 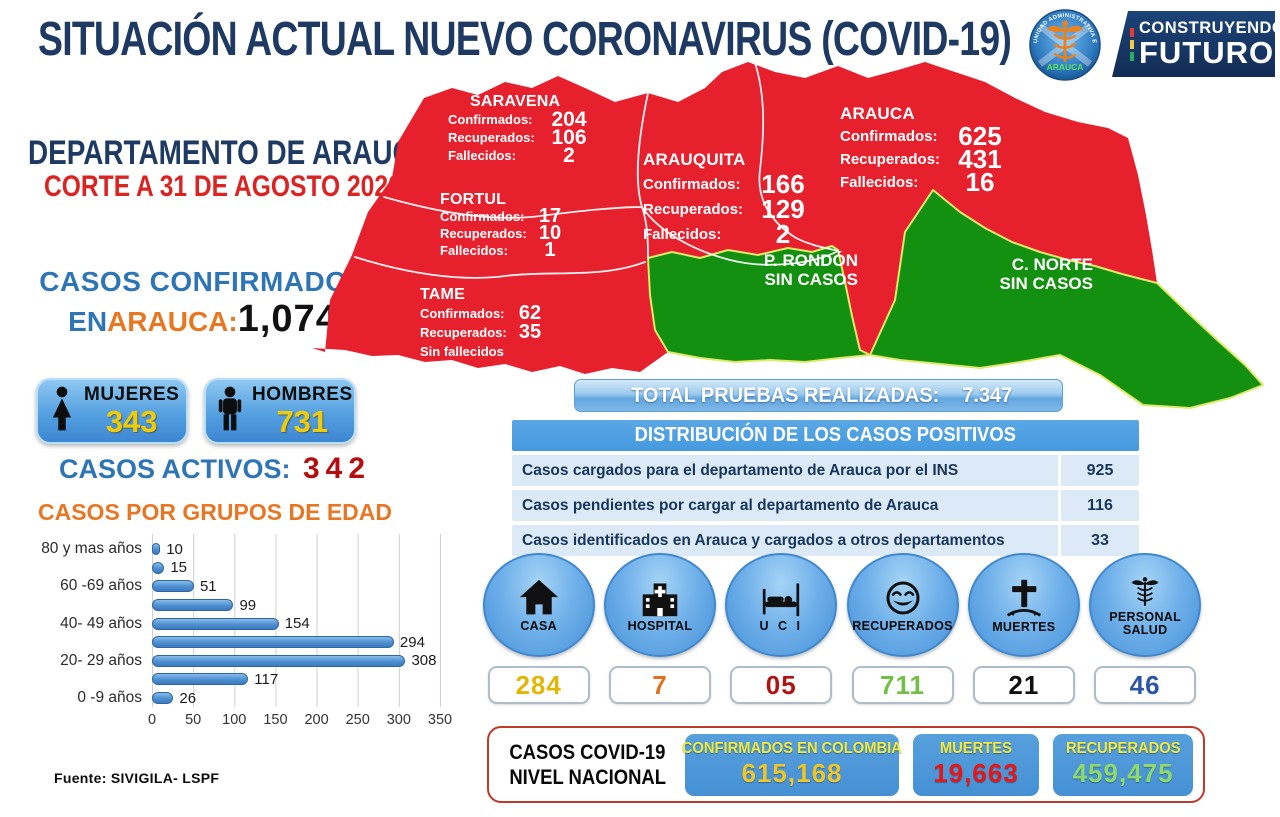 I want to click on women-label: MUJERES, so click(x=132, y=394).